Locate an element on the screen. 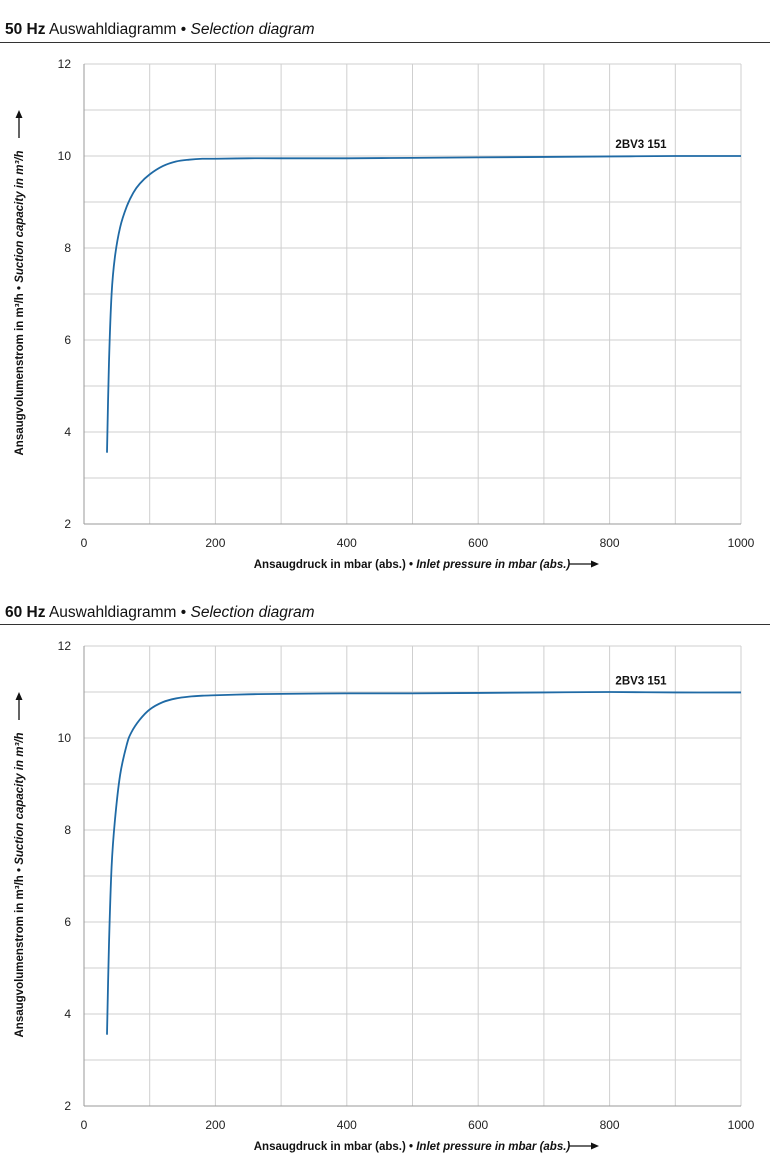  title-frequency: 60 Hz is located at coordinates (25, 612).